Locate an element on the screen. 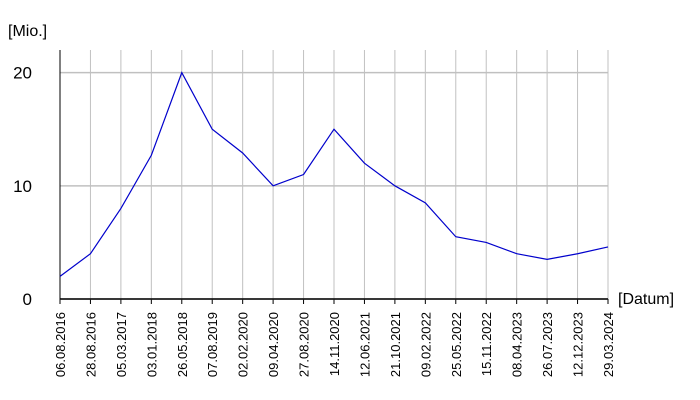  x-tick-label: 06.08.2016 is located at coordinates (60, 344).